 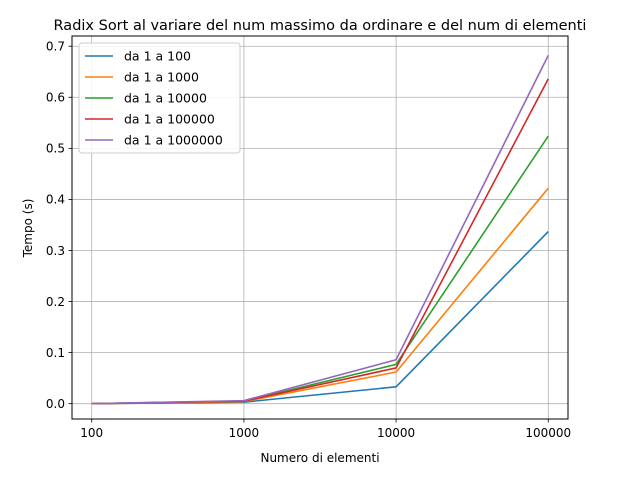 What do you see at coordinates (173, 140) in the screenshot?
I see `legend-label: da 1 a 1000000` at bounding box center [173, 140].